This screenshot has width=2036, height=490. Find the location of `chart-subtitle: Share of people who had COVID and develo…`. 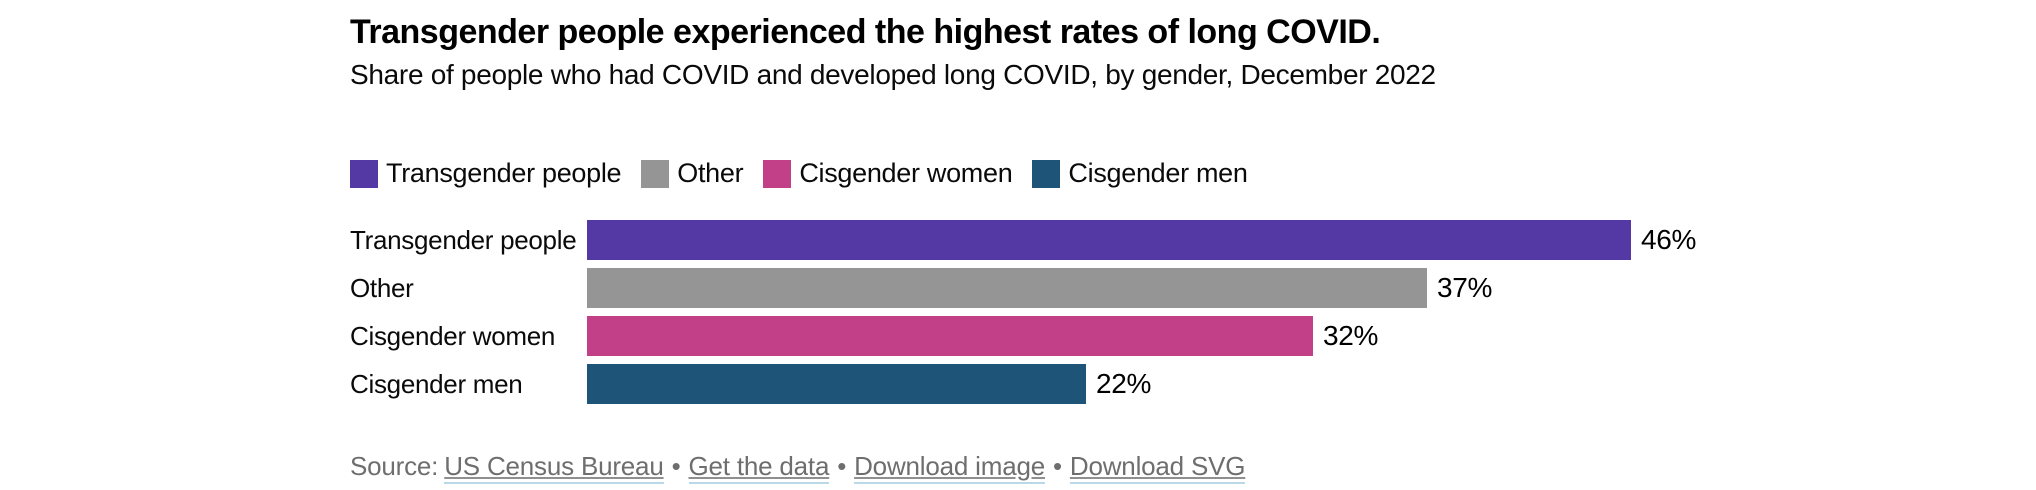

chart-subtitle: Share of people who had COVID and develo… is located at coordinates (893, 74).